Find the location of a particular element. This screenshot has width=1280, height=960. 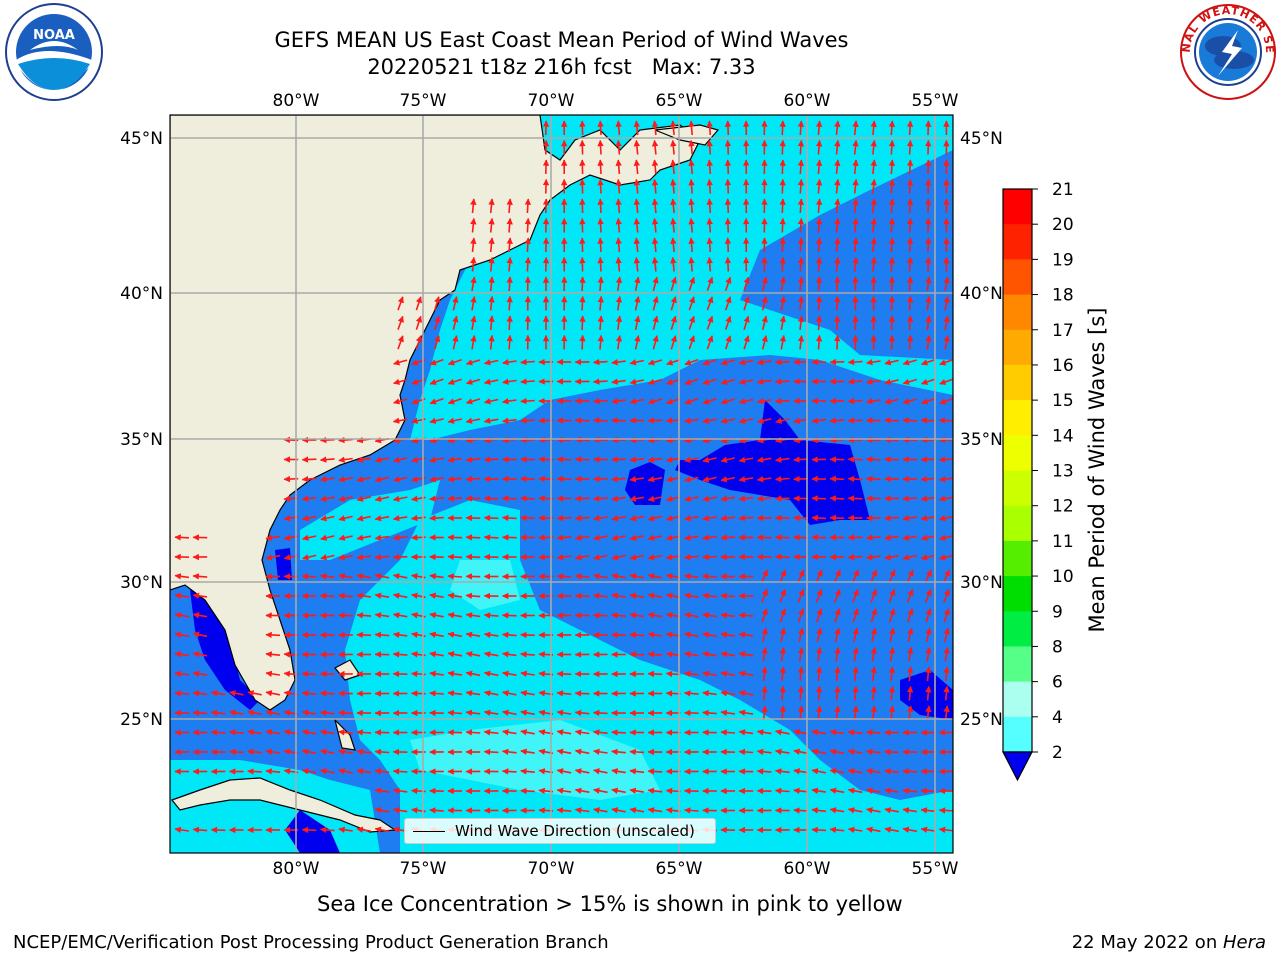

footer-date-text: 22 May 2022 on is located at coordinates (1147, 942).